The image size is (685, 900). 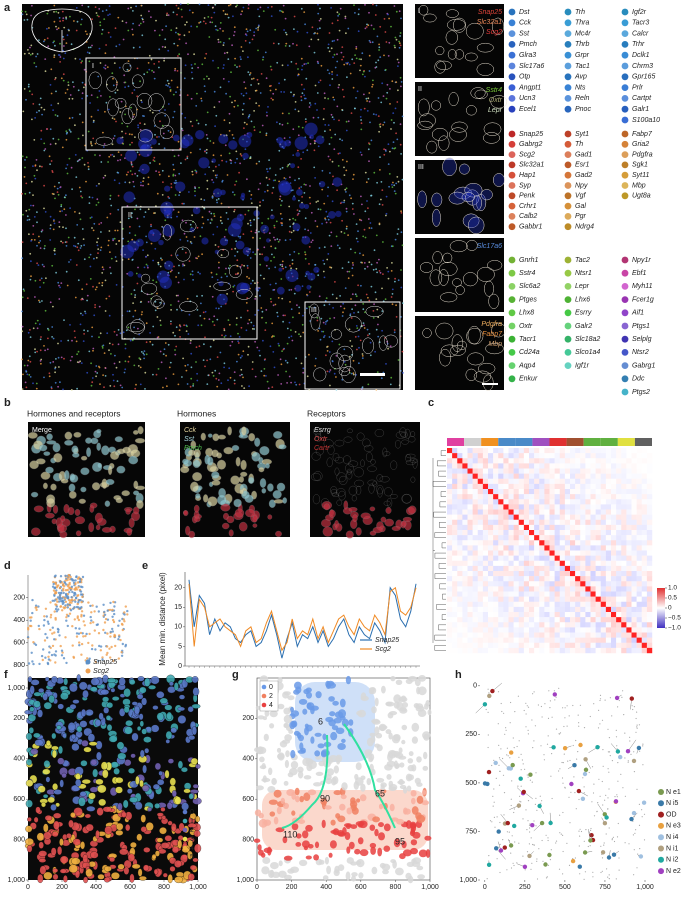 What do you see at coordinates (638, 87) in the screenshot?
I see `legend-gene: Prlr` at bounding box center [638, 87].